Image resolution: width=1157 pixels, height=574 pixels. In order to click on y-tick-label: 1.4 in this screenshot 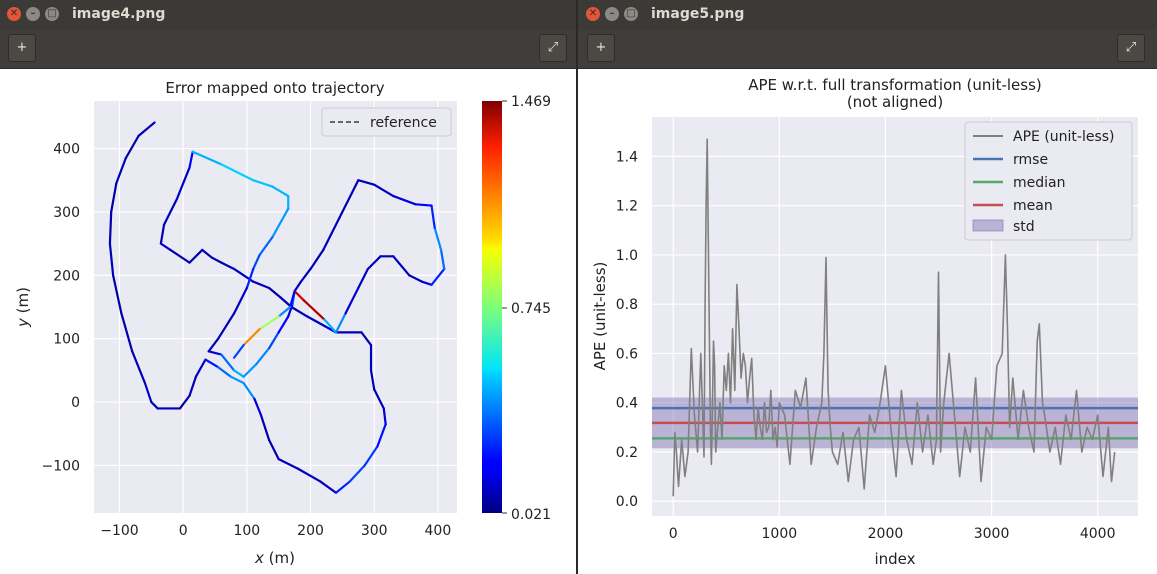, I will do `click(627, 157)`.